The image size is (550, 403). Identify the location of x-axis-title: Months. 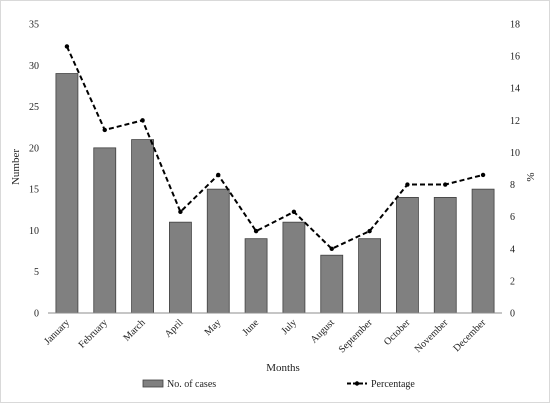
(283, 368).